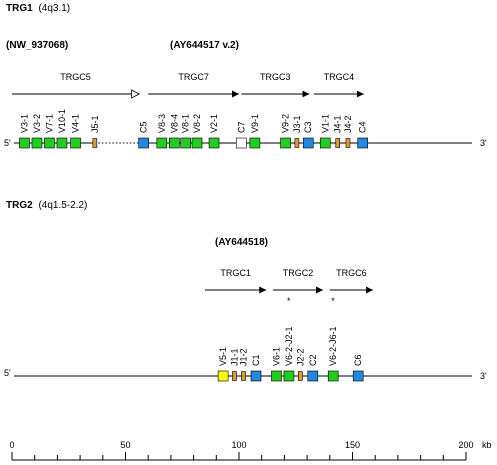  What do you see at coordinates (338, 124) in the screenshot?
I see `locus1-gene-label-j4-1: J4-1` at bounding box center [338, 124].